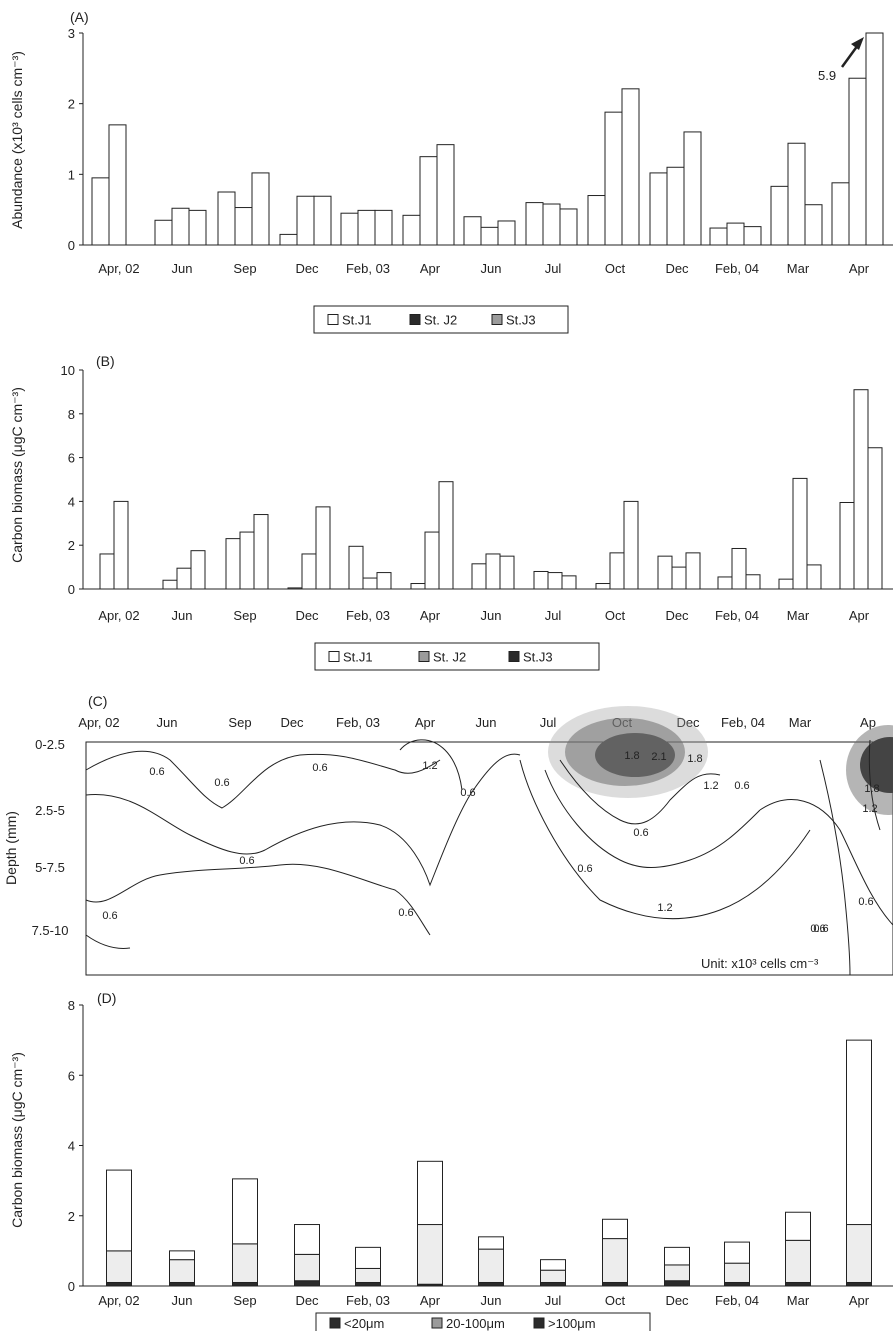 The width and height of the screenshot is (893, 1331). I want to click on panel-label-a: (A), so click(79, 17).